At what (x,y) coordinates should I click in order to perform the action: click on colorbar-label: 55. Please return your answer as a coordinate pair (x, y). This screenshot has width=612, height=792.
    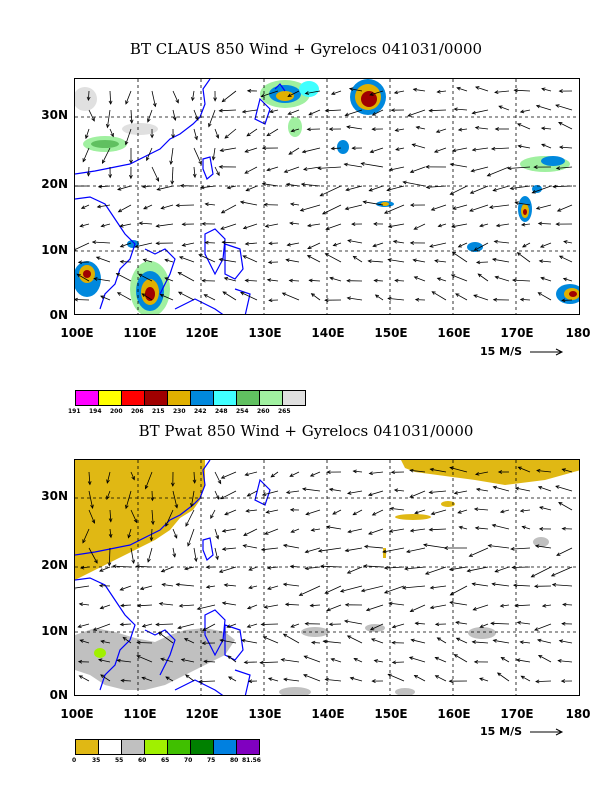
    Looking at the image, I should click on (119, 760).